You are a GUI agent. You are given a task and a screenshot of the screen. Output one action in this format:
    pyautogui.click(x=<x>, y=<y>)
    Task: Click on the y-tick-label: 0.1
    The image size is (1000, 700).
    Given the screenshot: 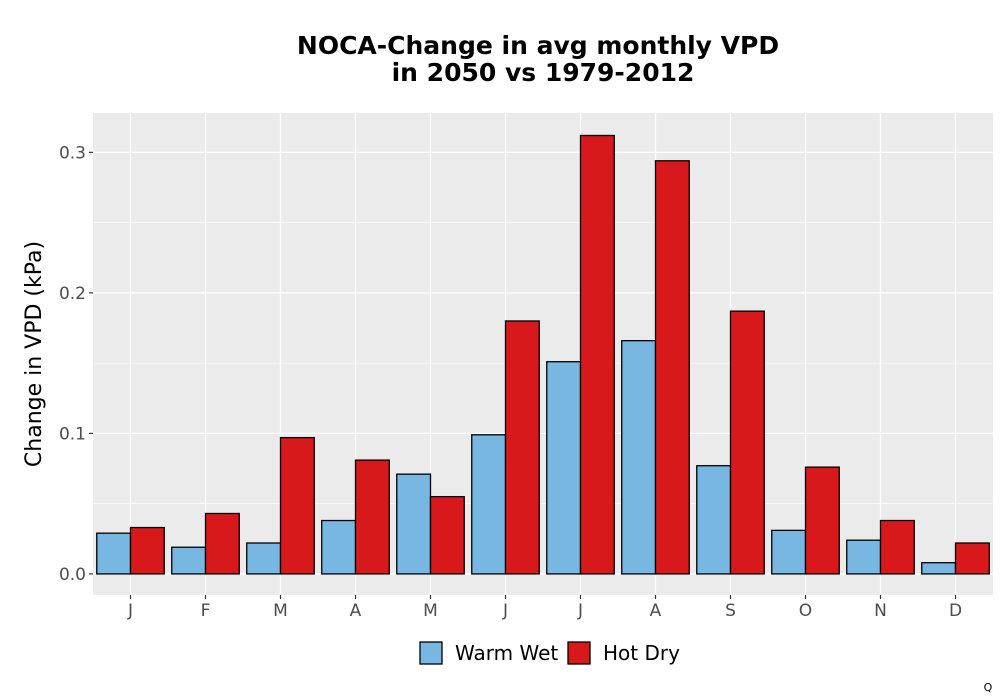 What is the action you would take?
    pyautogui.click(x=72, y=434)
    